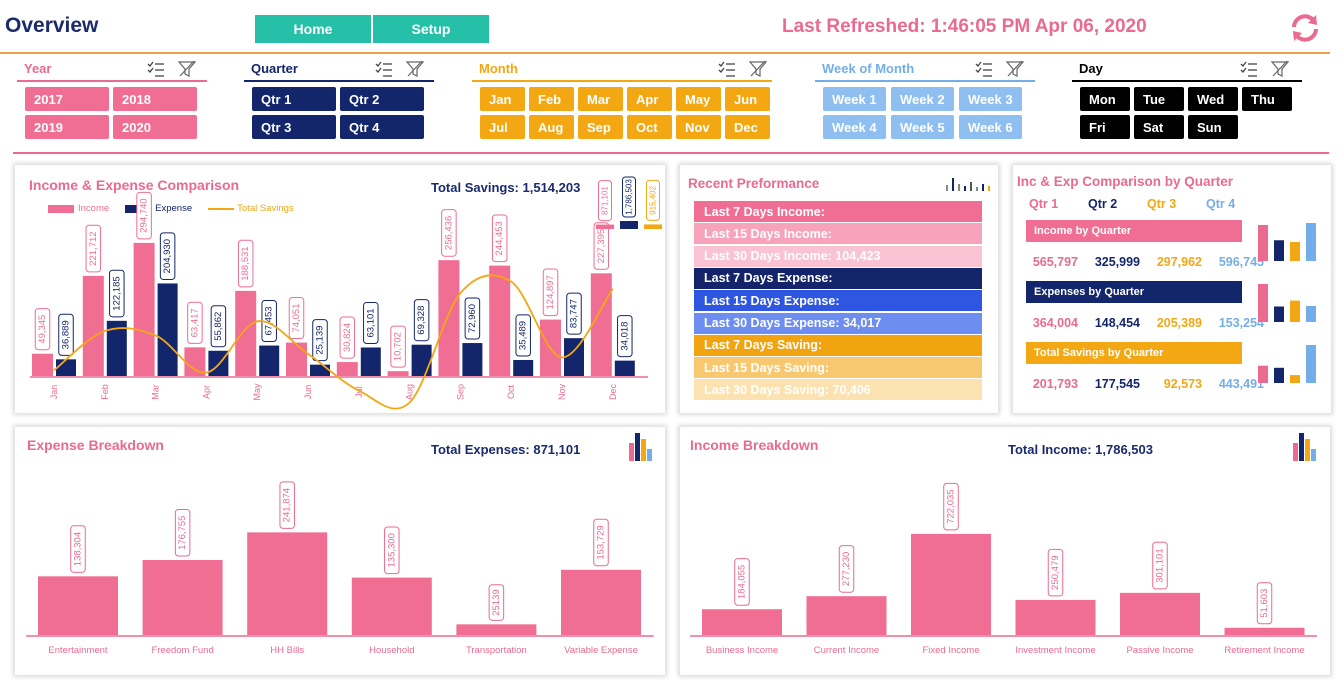 The image size is (1343, 688). Describe the element at coordinates (747, 127) in the screenshot. I see `slicer-month-dec: Dec` at that location.